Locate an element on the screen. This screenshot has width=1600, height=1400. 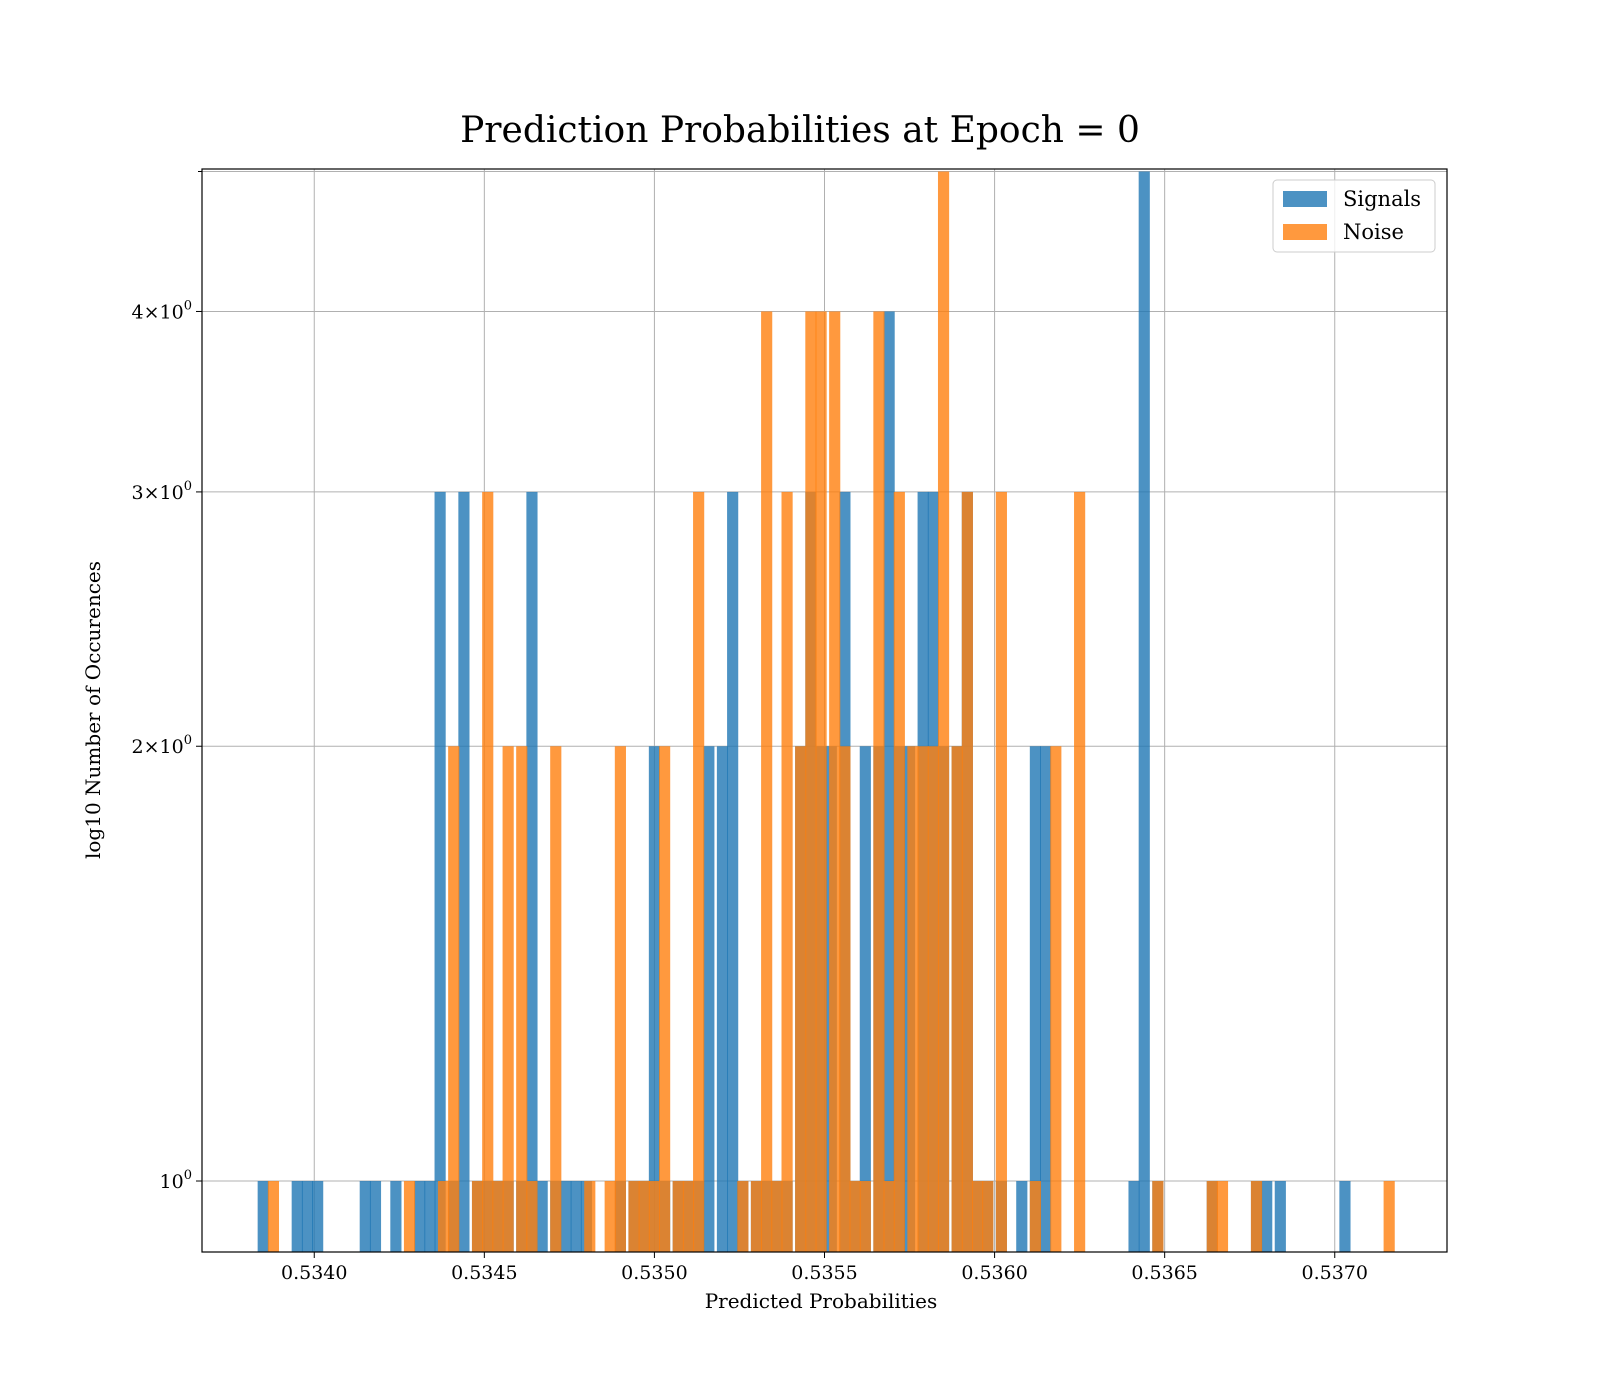
legend-swatch-signals is located at coordinates (1305, 199).